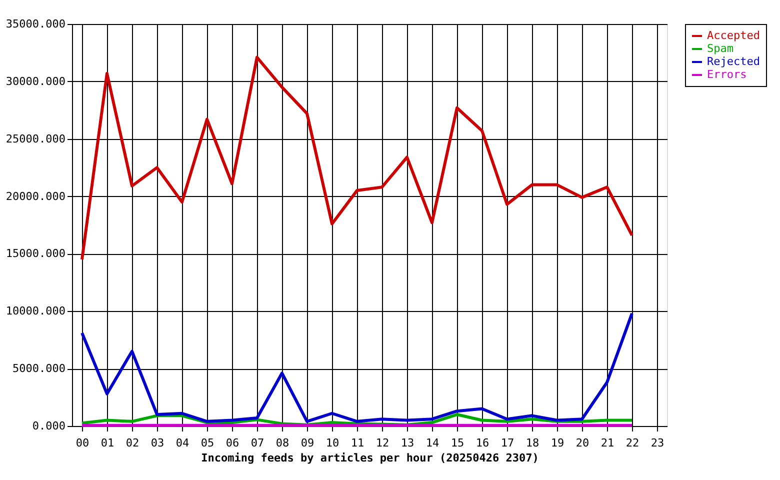 Image resolution: width=780 pixels, height=480 pixels. Describe the element at coordinates (36, 139) in the screenshot. I see `y-tick-label: 25000.000` at that location.